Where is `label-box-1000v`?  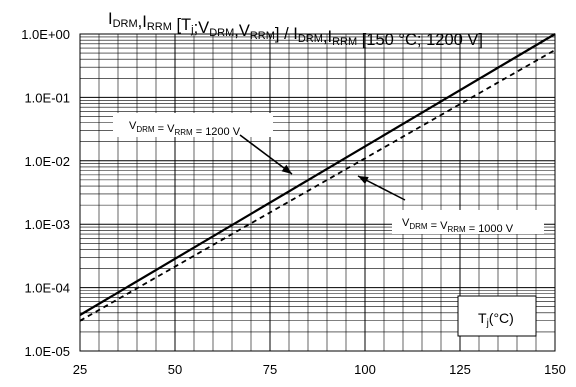
label-box-1000v is located at coordinates (468, 222).